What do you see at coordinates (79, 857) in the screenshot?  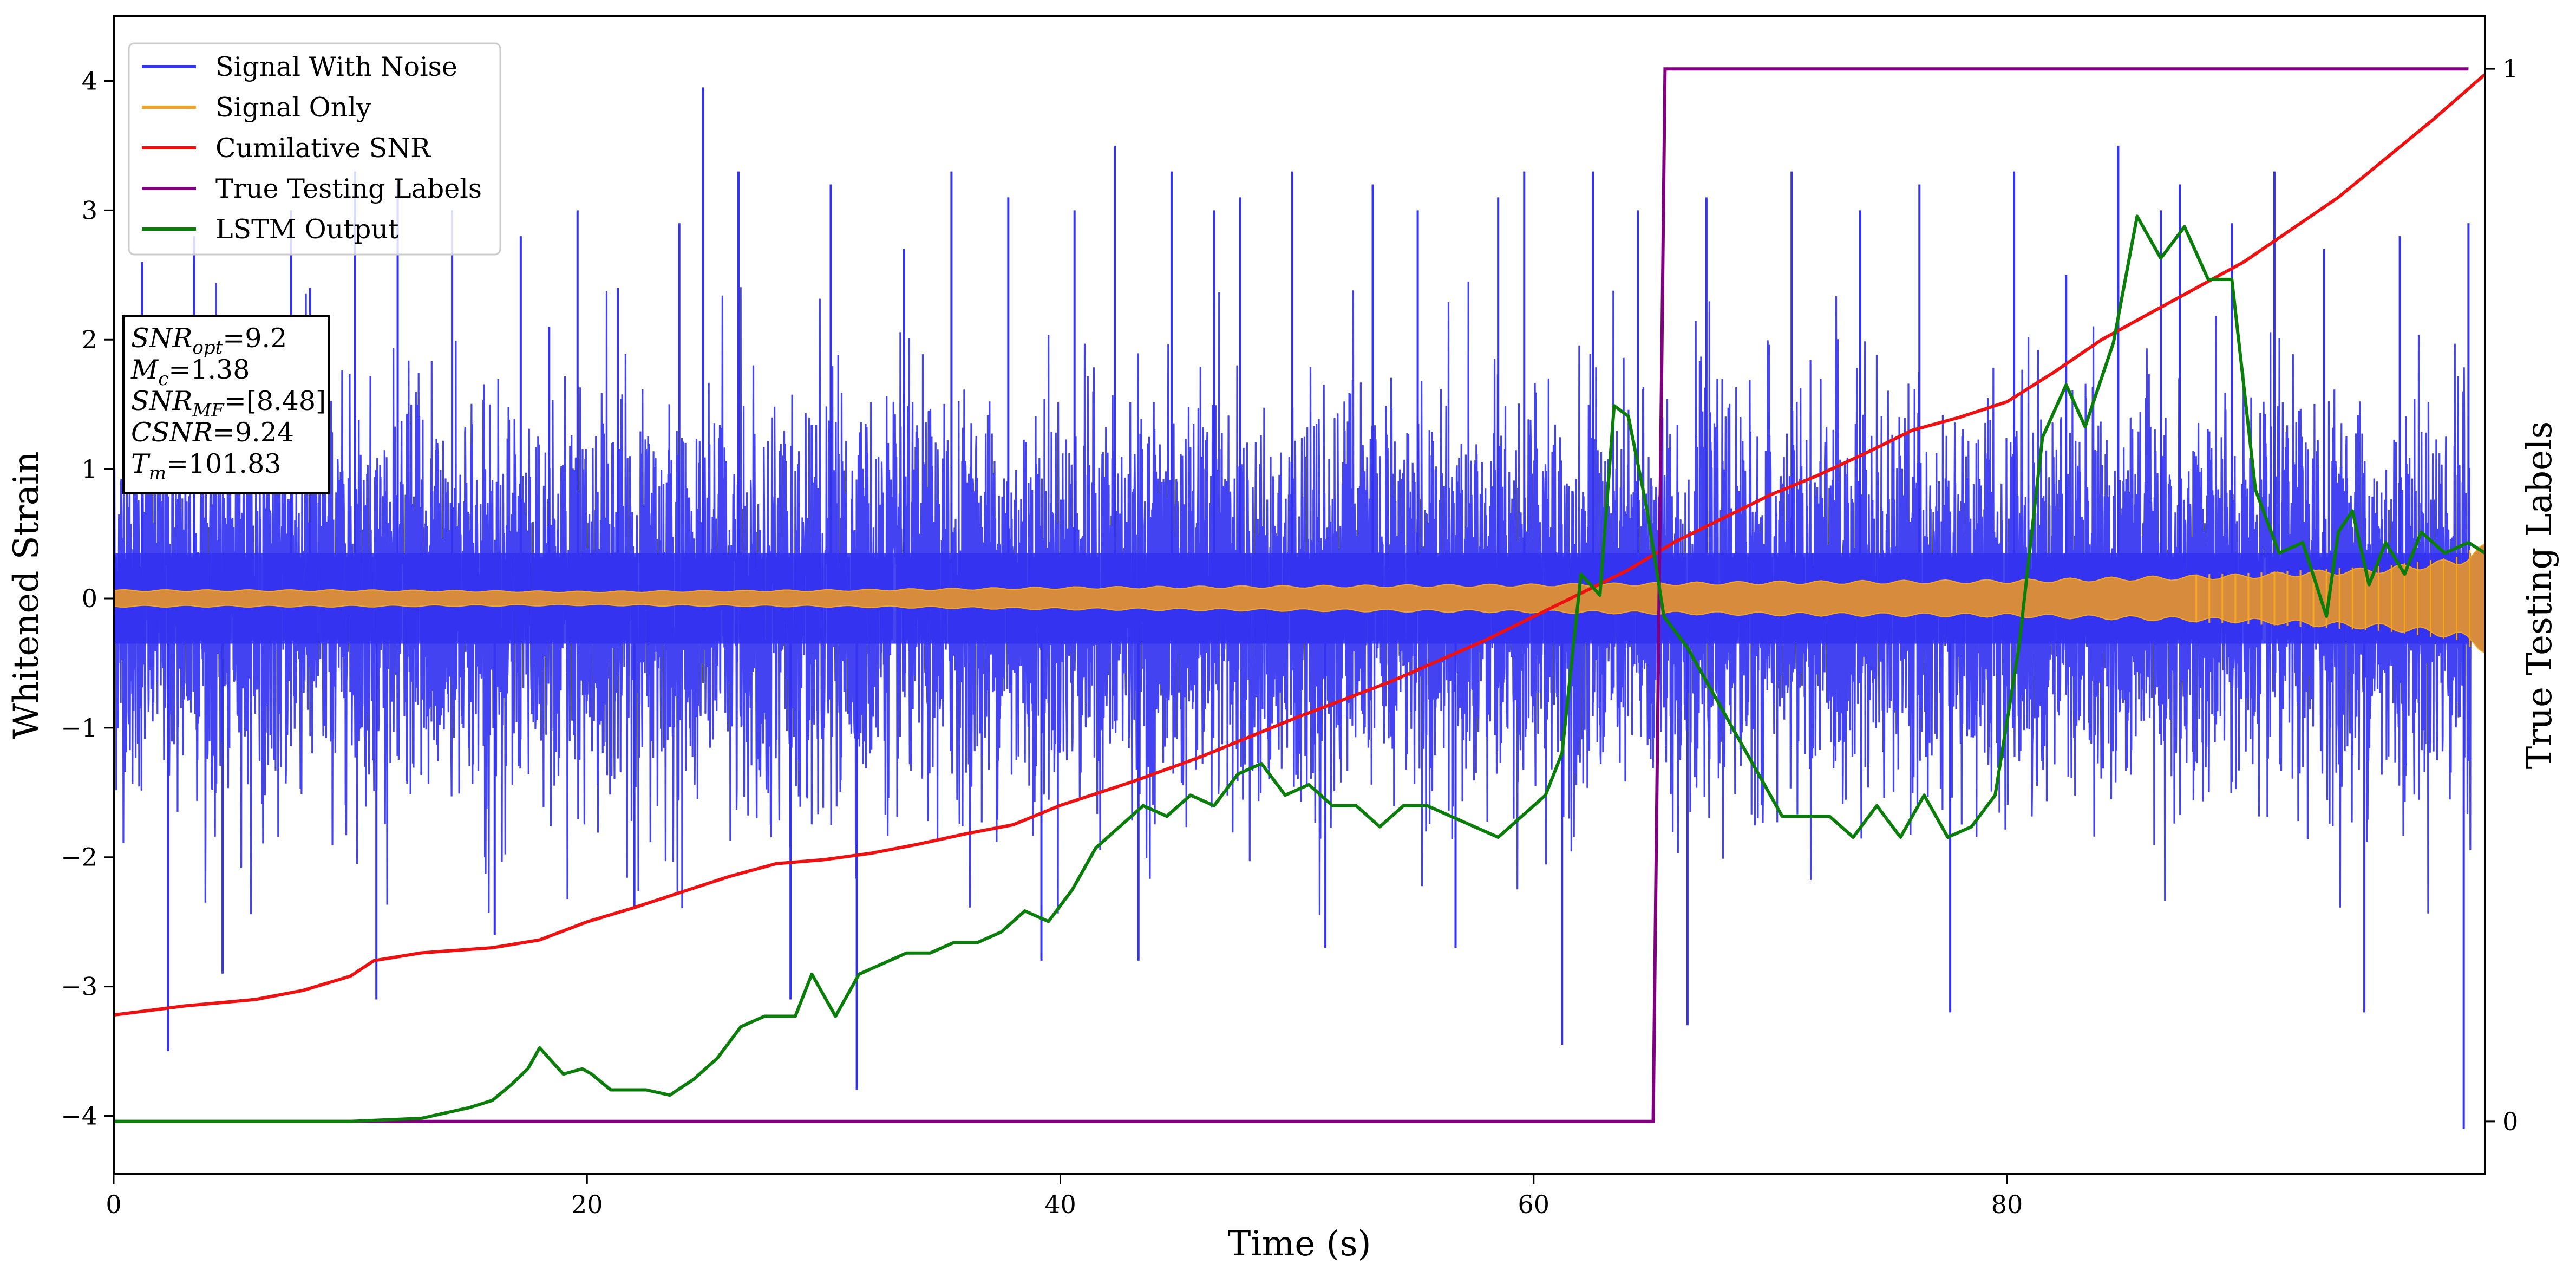 I see `y-tick-label: −2` at bounding box center [79, 857].